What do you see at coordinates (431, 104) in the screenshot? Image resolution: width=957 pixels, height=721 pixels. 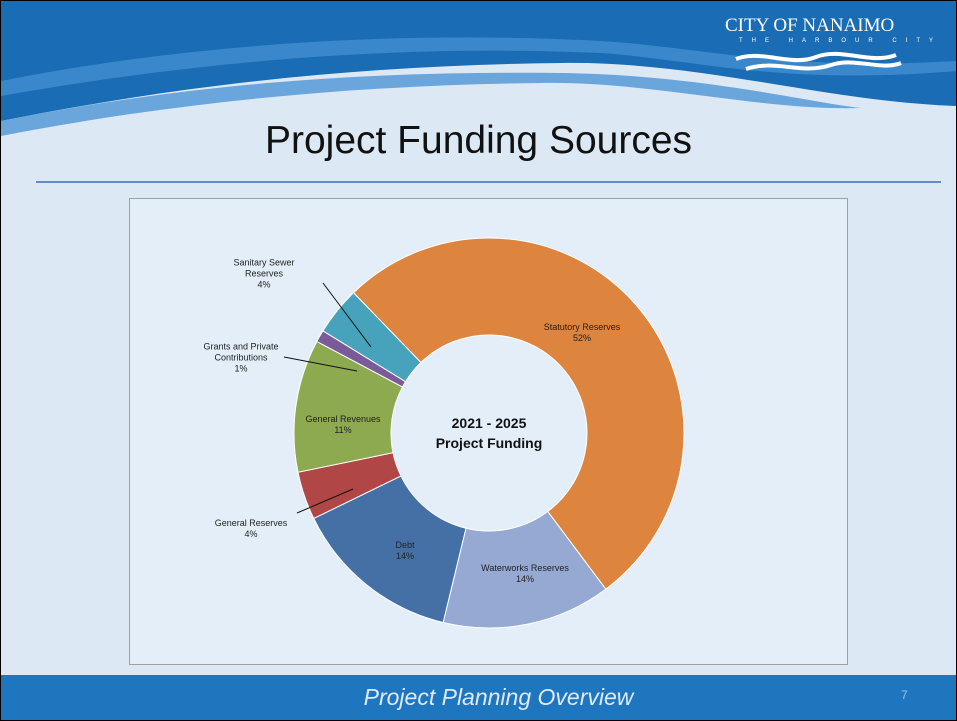 I see `banner-wave` at bounding box center [431, 104].